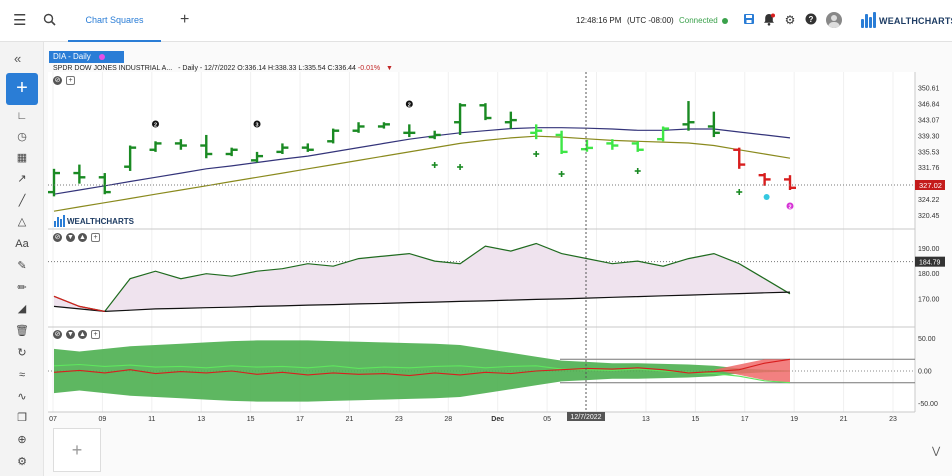  I want to click on band-red-fill, so click(751, 371).